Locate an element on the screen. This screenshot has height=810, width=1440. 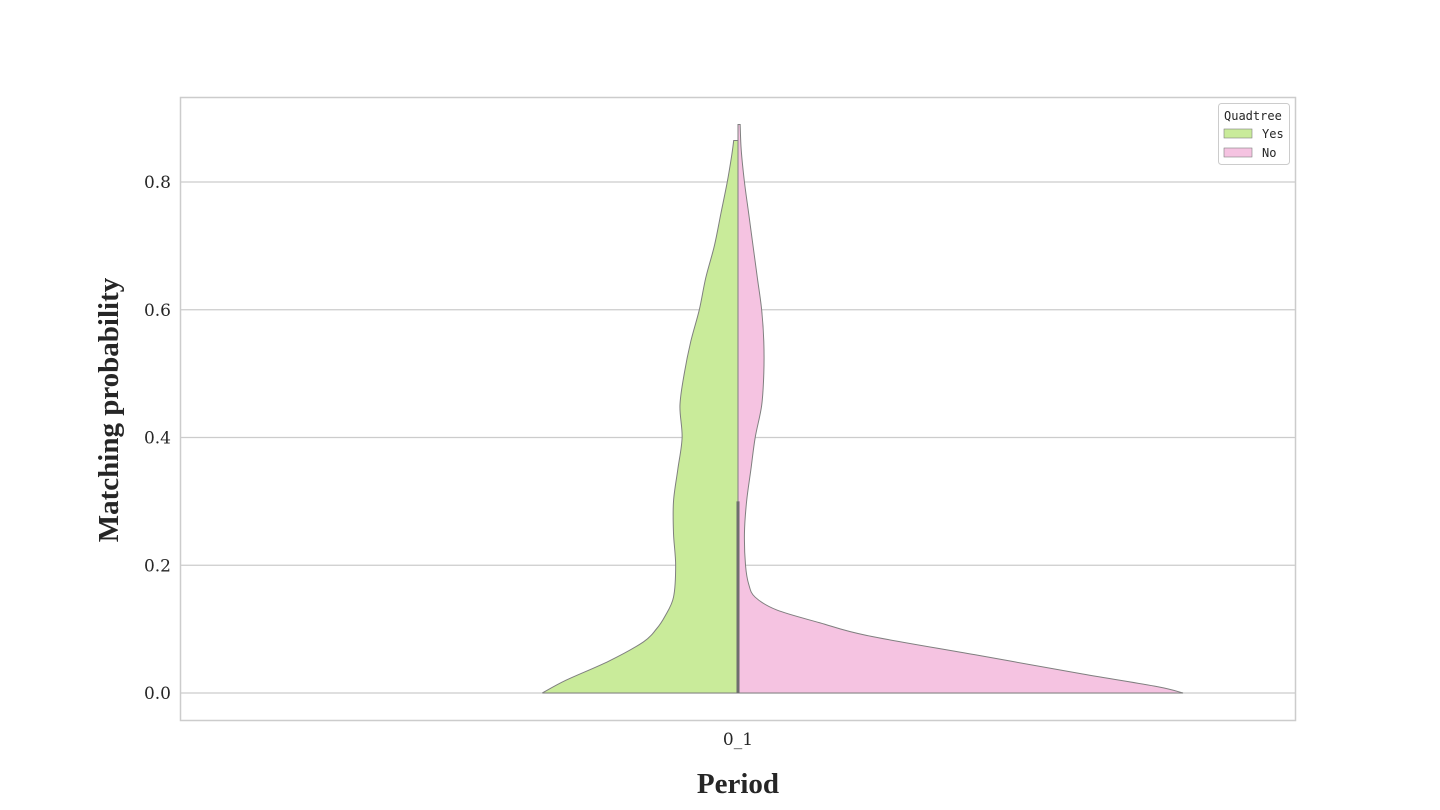
y-tick-label: 0.4 is located at coordinates (157, 439).